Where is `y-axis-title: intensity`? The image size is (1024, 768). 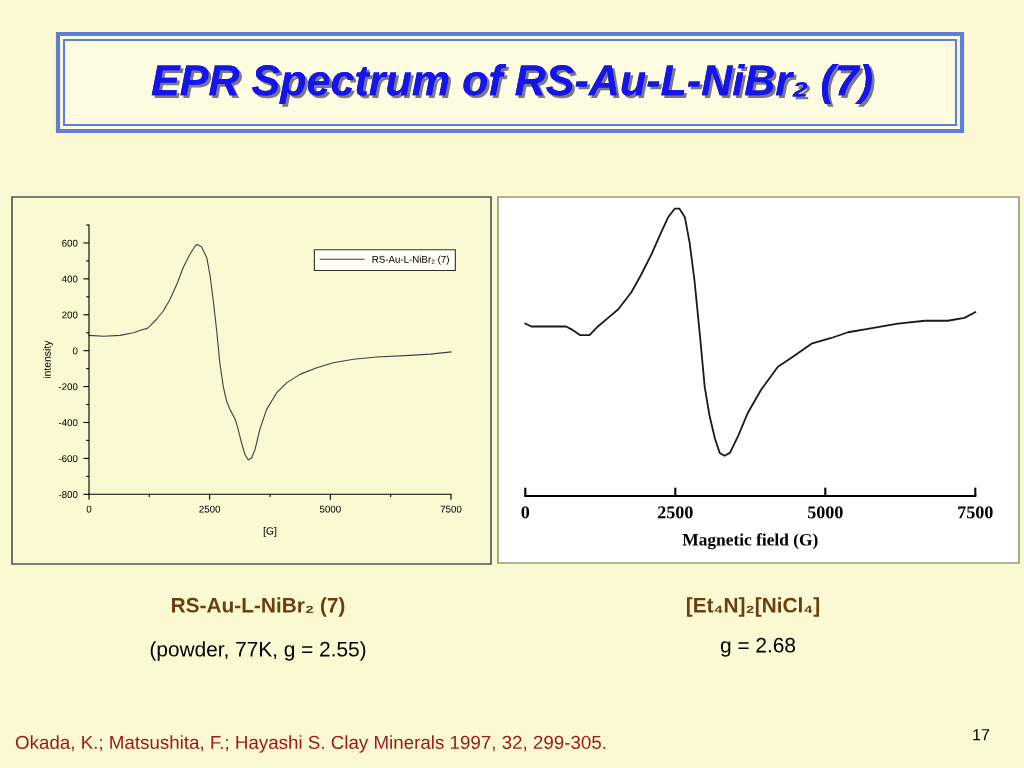
y-axis-title: intensity is located at coordinates (48, 359).